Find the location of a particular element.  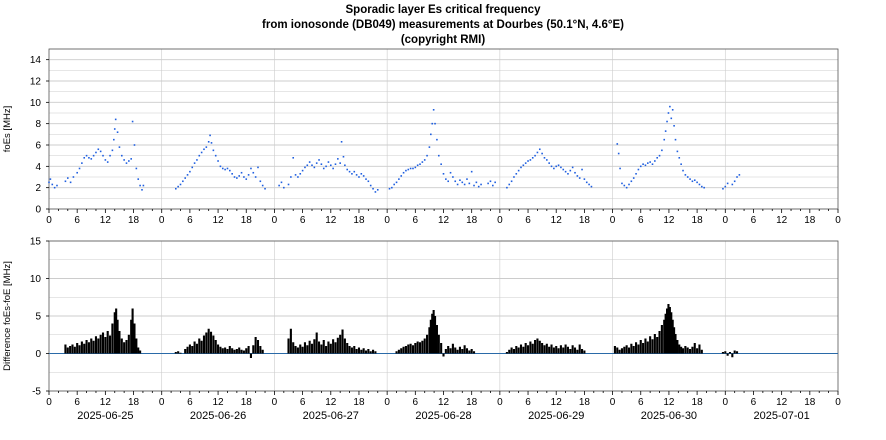

bottom-x-tick-label: 0 is located at coordinates (162, 402).